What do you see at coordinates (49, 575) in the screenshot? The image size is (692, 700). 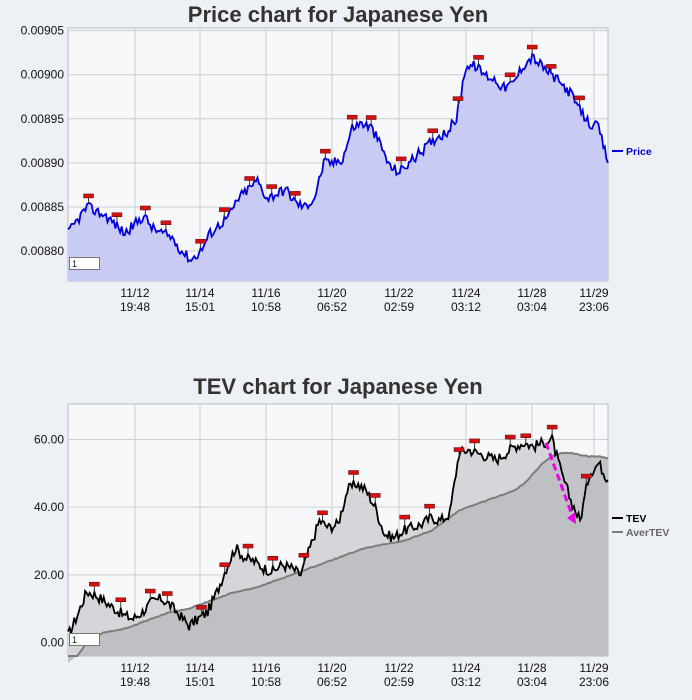 I see `y-tick-label: 20.00` at bounding box center [49, 575].